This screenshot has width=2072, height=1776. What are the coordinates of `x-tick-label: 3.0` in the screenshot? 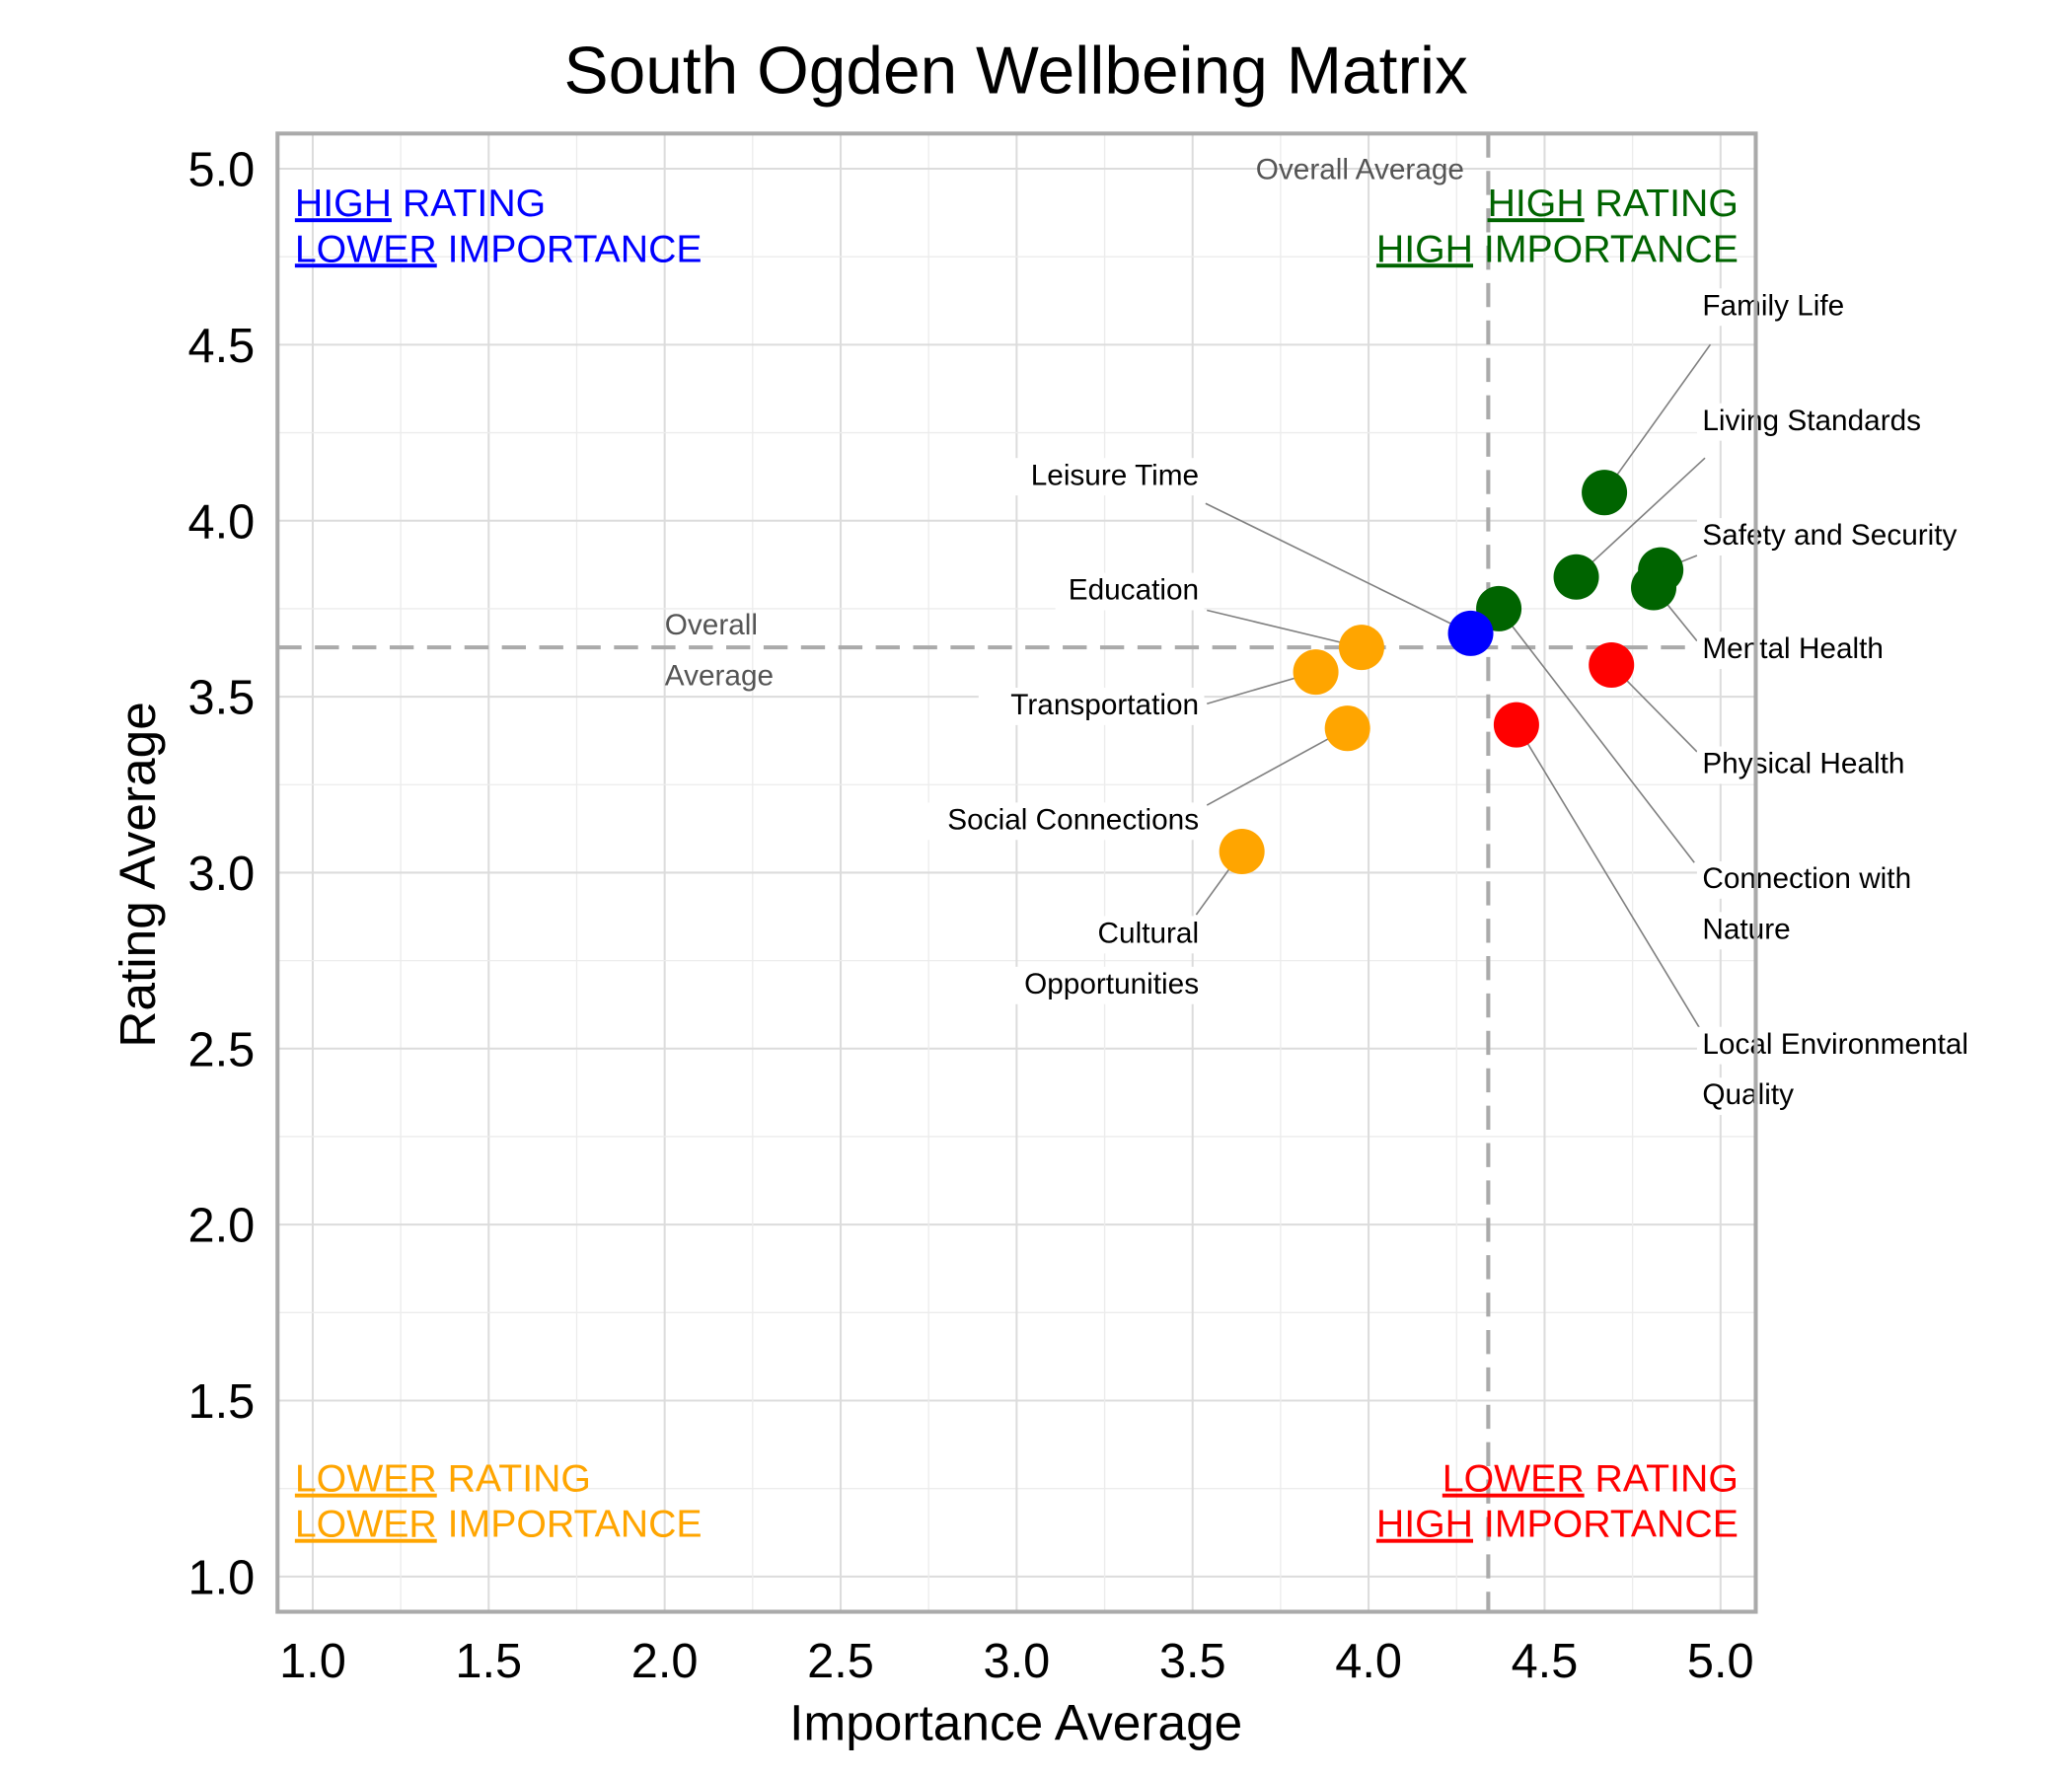 It's located at (1017, 1662).